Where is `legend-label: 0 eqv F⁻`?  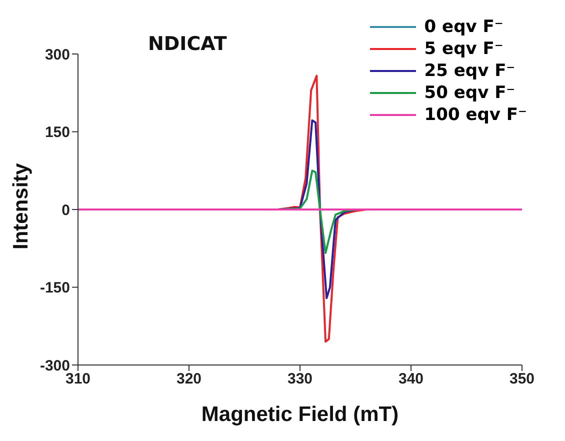
legend-label: 0 eqv F⁻ is located at coordinates (464, 27).